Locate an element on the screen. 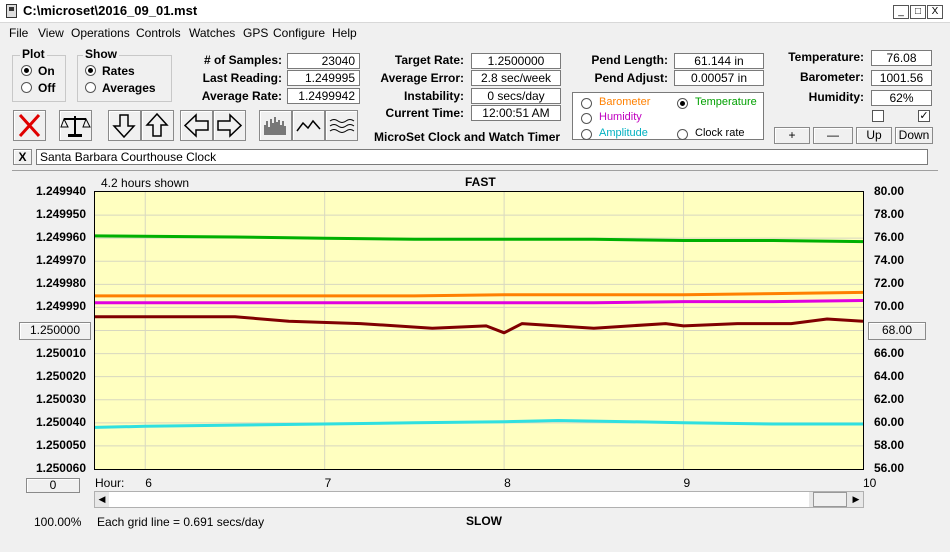 The height and width of the screenshot is (552, 950). target-rate-field: 1.2500000 is located at coordinates (516, 61).